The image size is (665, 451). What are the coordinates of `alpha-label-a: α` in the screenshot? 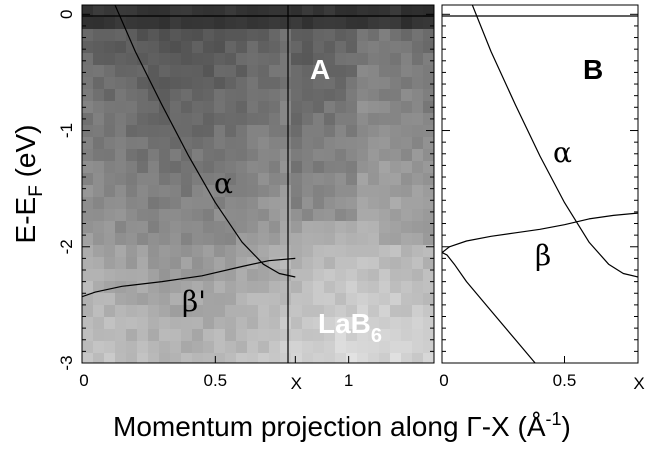 It's located at (223, 183).